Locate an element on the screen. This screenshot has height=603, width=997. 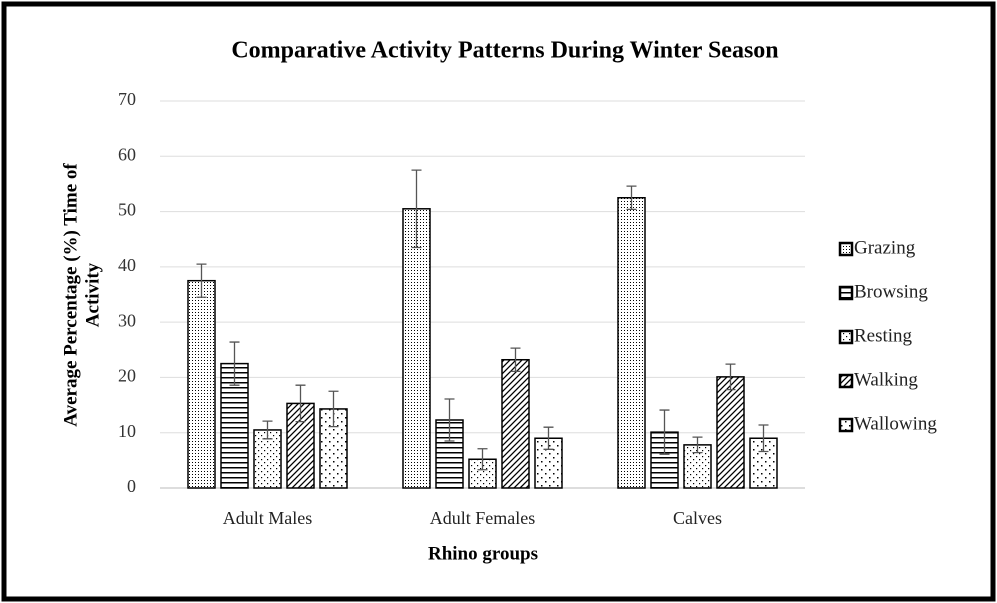
legend-label: Browsing is located at coordinates (891, 291).